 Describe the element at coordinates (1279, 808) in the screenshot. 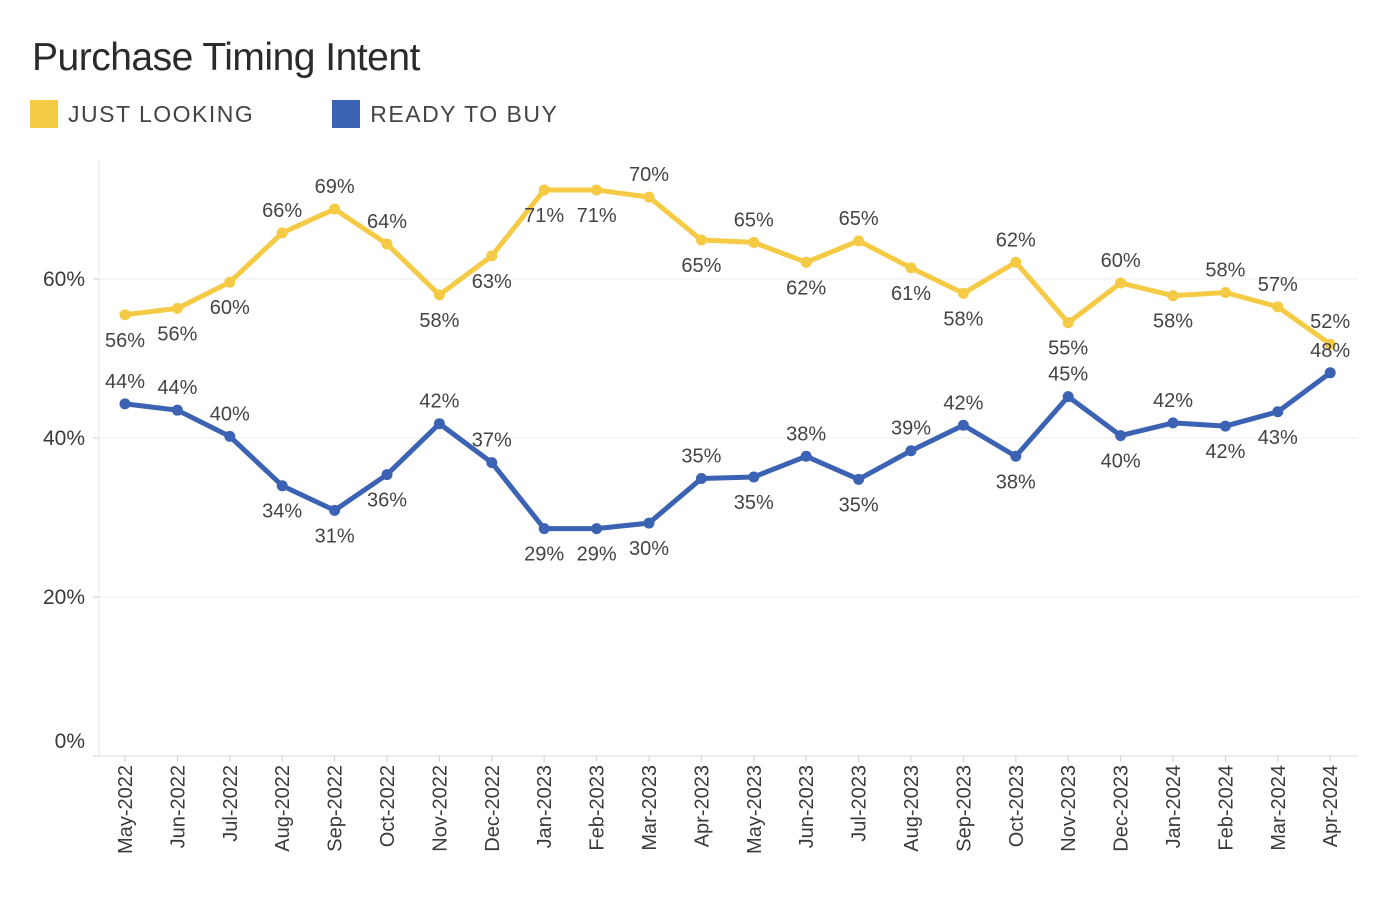

I see `x-tick-label: Mar-2024` at that location.